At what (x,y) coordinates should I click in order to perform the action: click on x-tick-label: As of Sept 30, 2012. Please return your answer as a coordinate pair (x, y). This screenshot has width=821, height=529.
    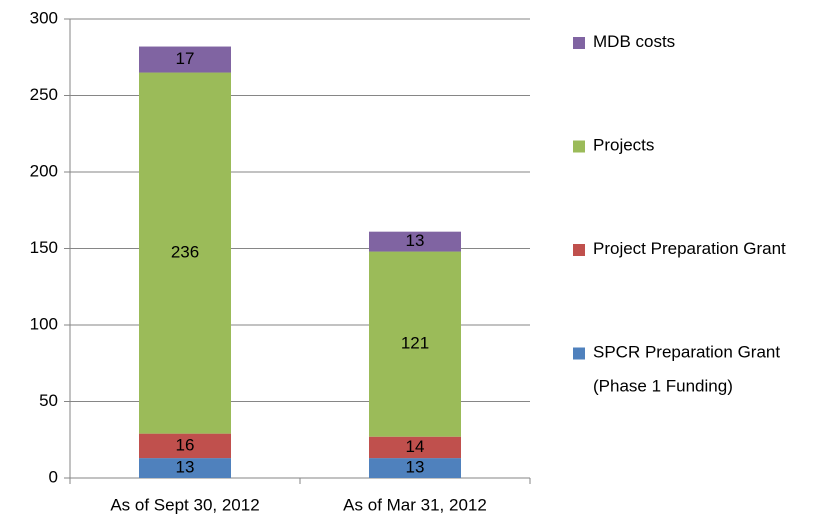
    Looking at the image, I should click on (184, 504).